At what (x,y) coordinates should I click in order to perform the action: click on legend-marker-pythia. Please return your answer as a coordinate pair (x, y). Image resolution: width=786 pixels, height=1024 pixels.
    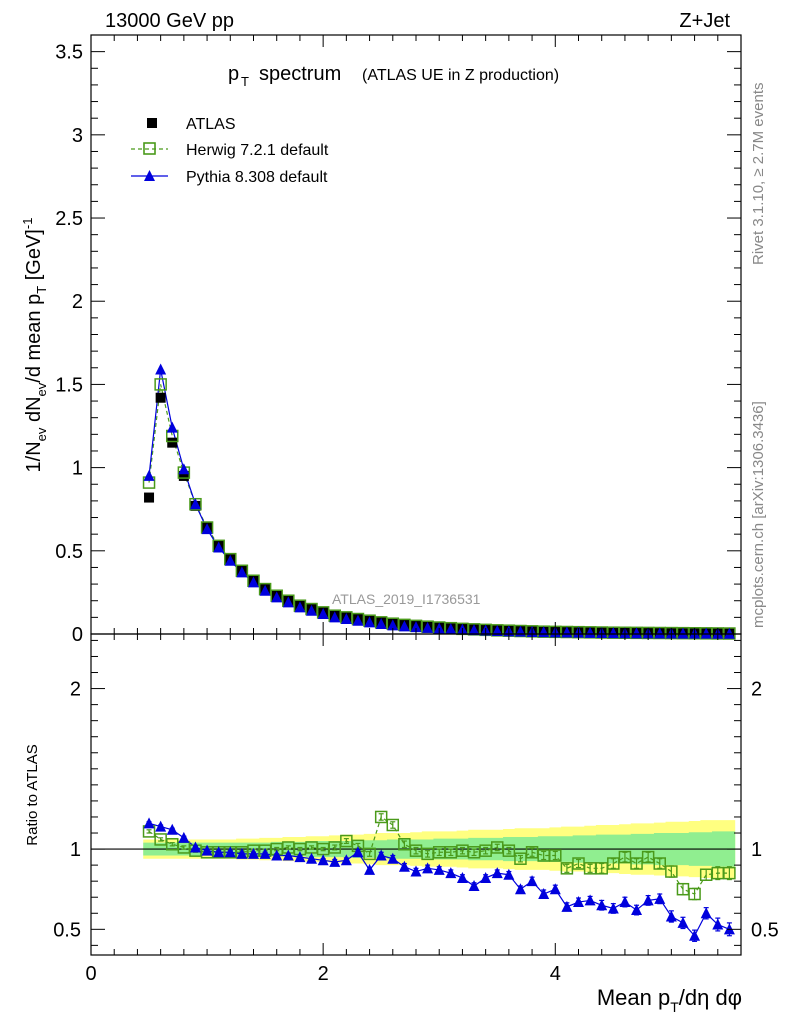
    Looking at the image, I should click on (149, 175).